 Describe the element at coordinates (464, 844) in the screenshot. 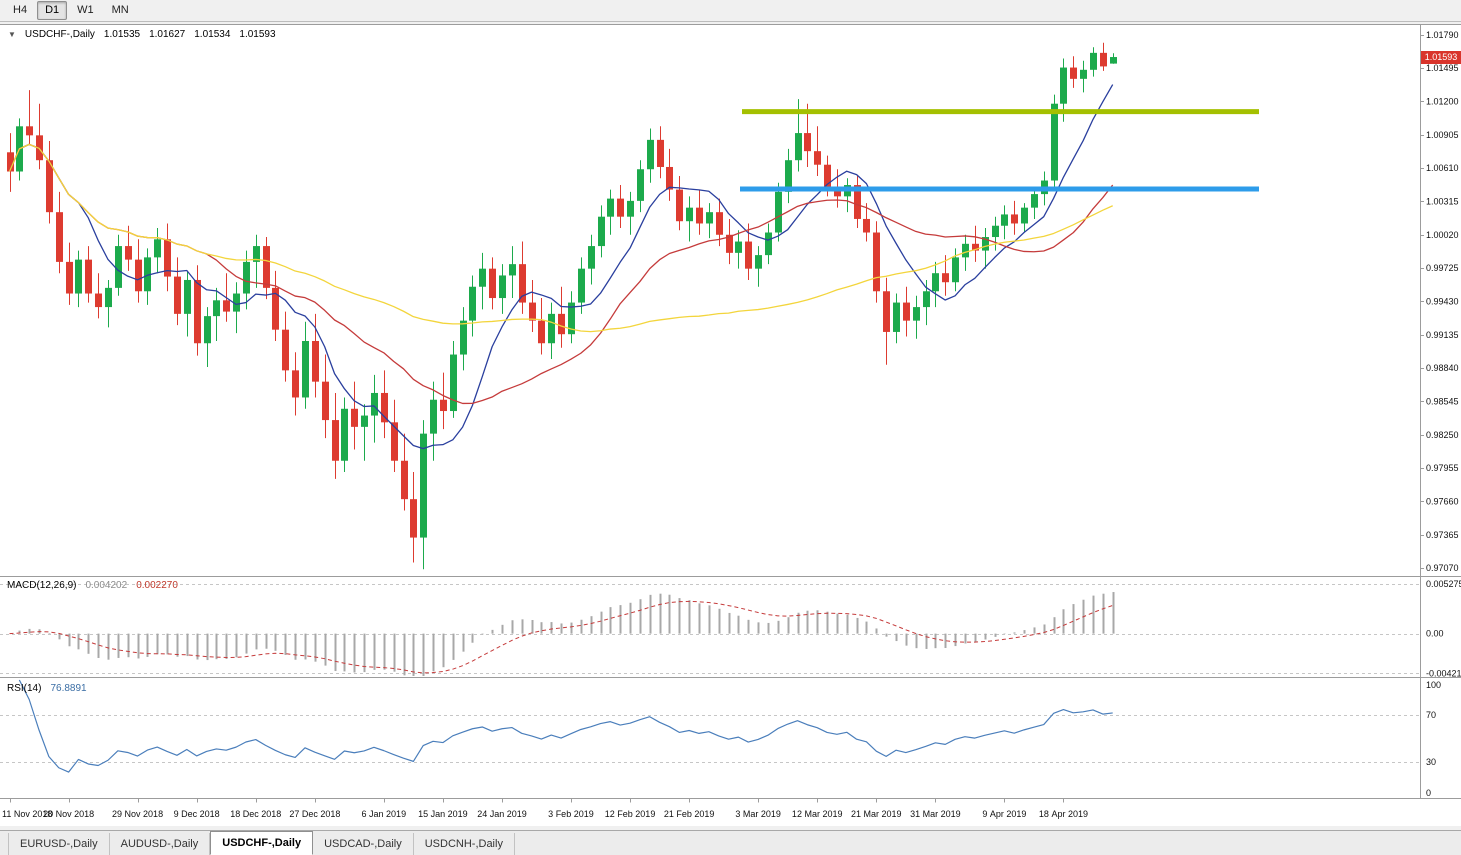

I see `chart-tab-usdcnh: USDCNH-,Daily` at that location.